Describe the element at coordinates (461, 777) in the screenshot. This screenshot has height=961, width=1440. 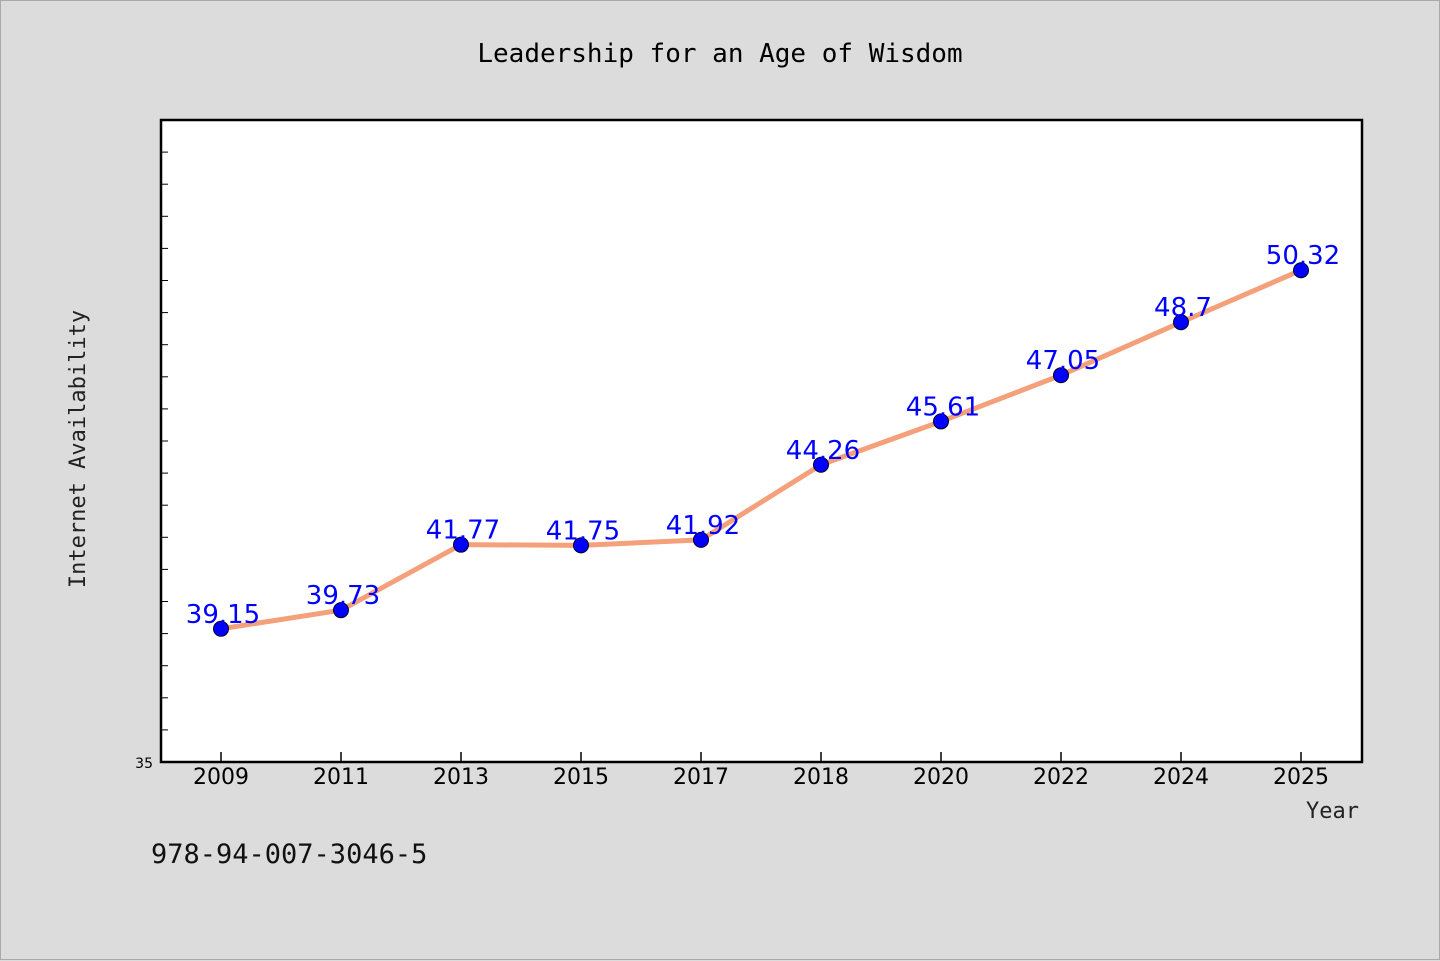
I see `x-tick-label: 2013` at that location.